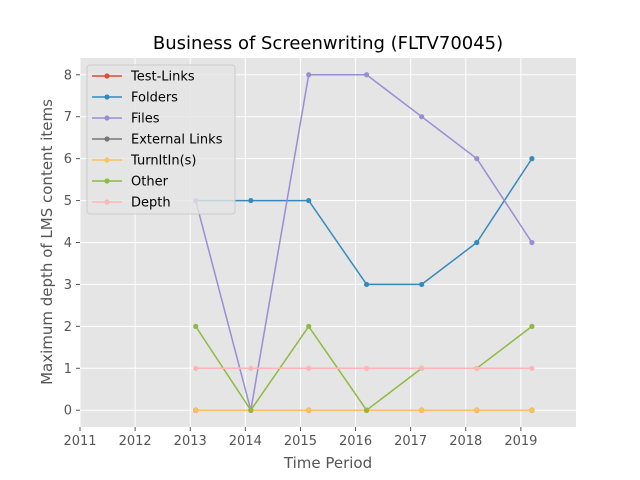  I want to click on x-tick-label: 2012, so click(135, 441).